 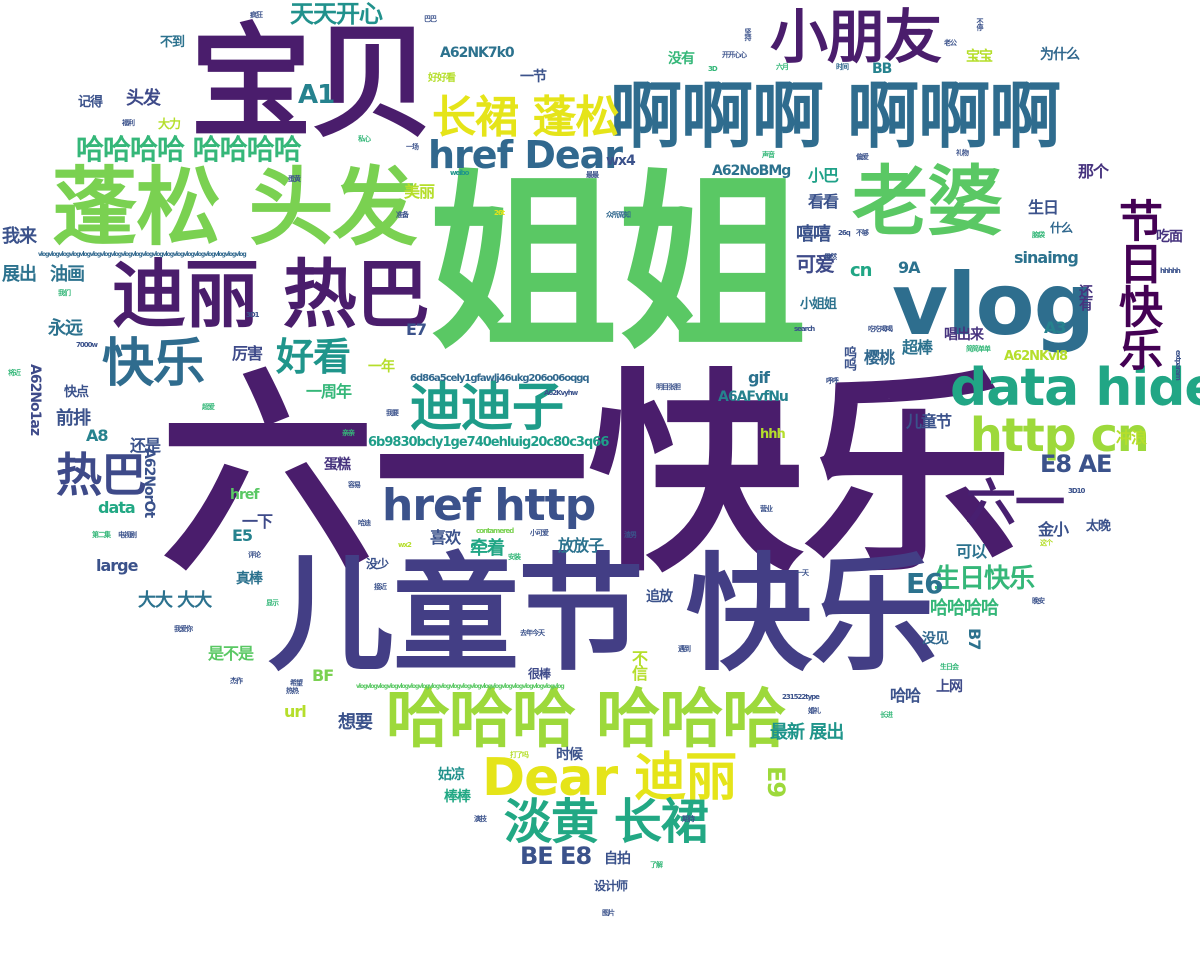 I want to click on cloud-word: 小巴, so click(x=823, y=175).